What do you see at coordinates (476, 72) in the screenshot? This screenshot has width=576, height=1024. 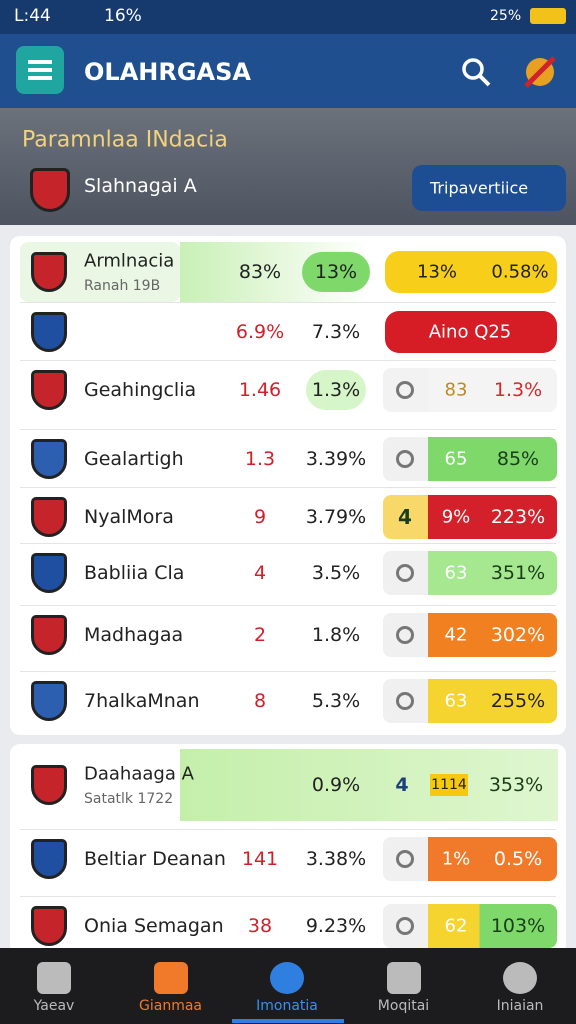 I see `search-icon` at bounding box center [476, 72].